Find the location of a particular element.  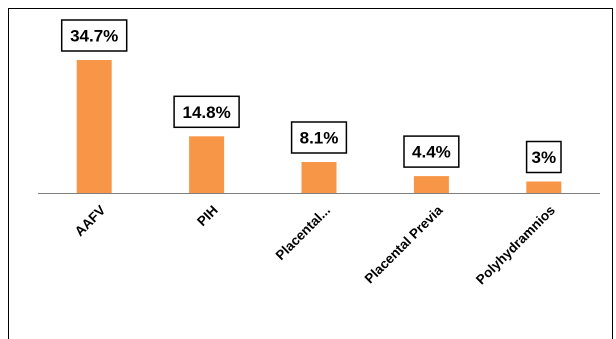

data-label-1: 14.8% is located at coordinates (206, 112).